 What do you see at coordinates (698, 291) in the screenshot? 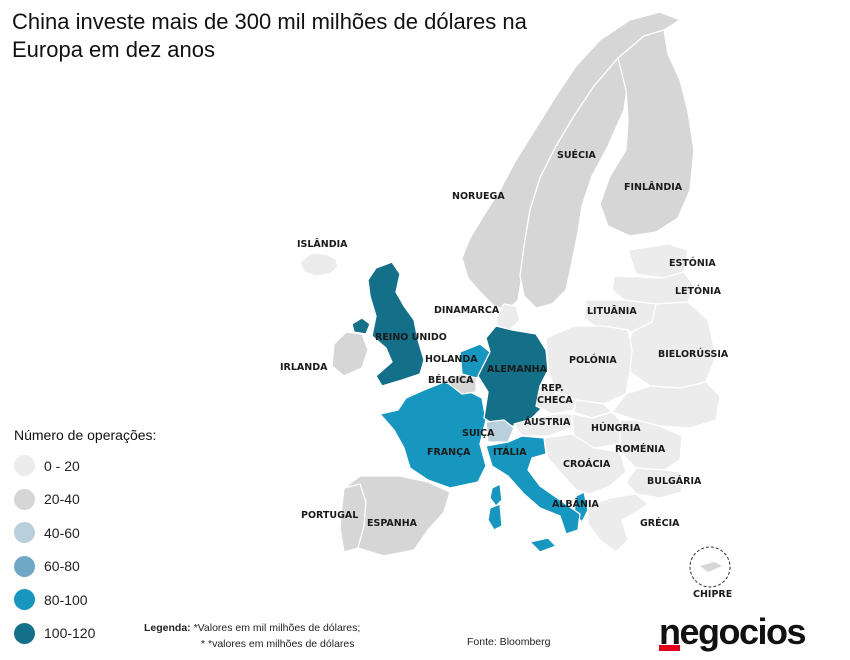
I see `label-letonia: LETÓNIA` at bounding box center [698, 291].